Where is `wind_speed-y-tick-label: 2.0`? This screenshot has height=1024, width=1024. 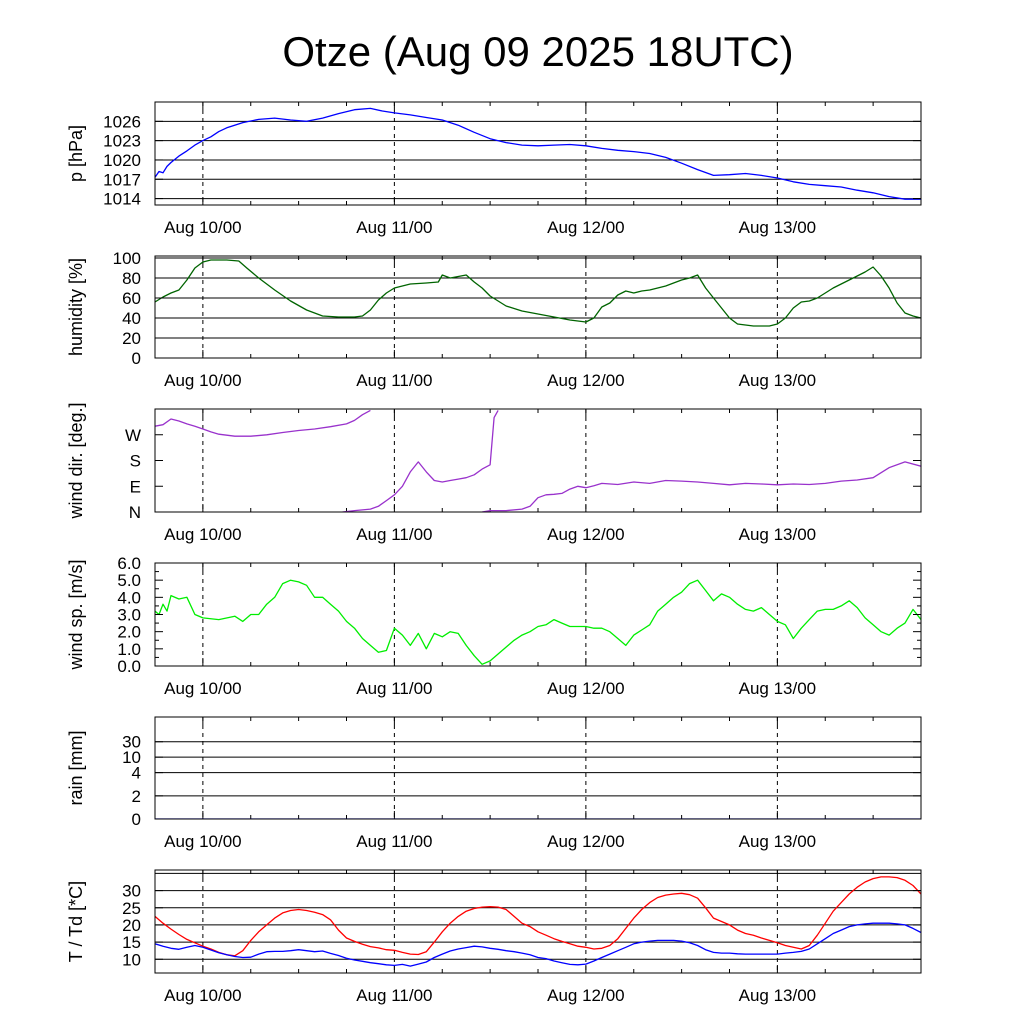
wind_speed-y-tick-label: 2.0 is located at coordinates (129, 632).